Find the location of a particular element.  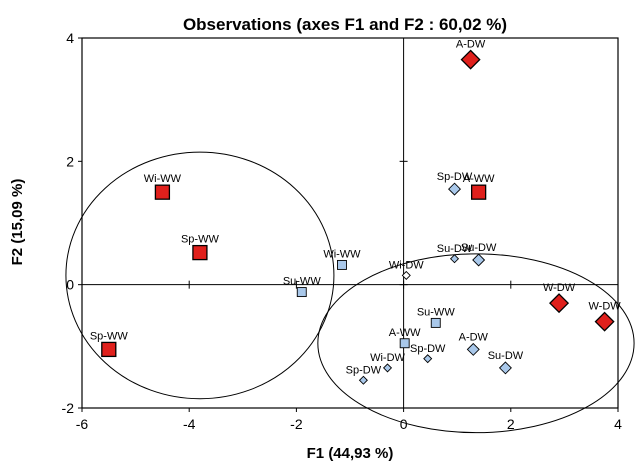

x-tick-label: -4 is located at coordinates (189, 424).